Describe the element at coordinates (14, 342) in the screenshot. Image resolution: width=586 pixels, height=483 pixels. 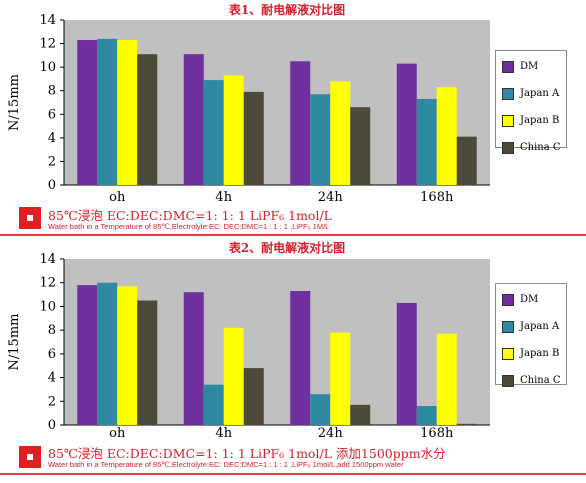
I see `chart2-y-axis-title: N/15mm` at that location.